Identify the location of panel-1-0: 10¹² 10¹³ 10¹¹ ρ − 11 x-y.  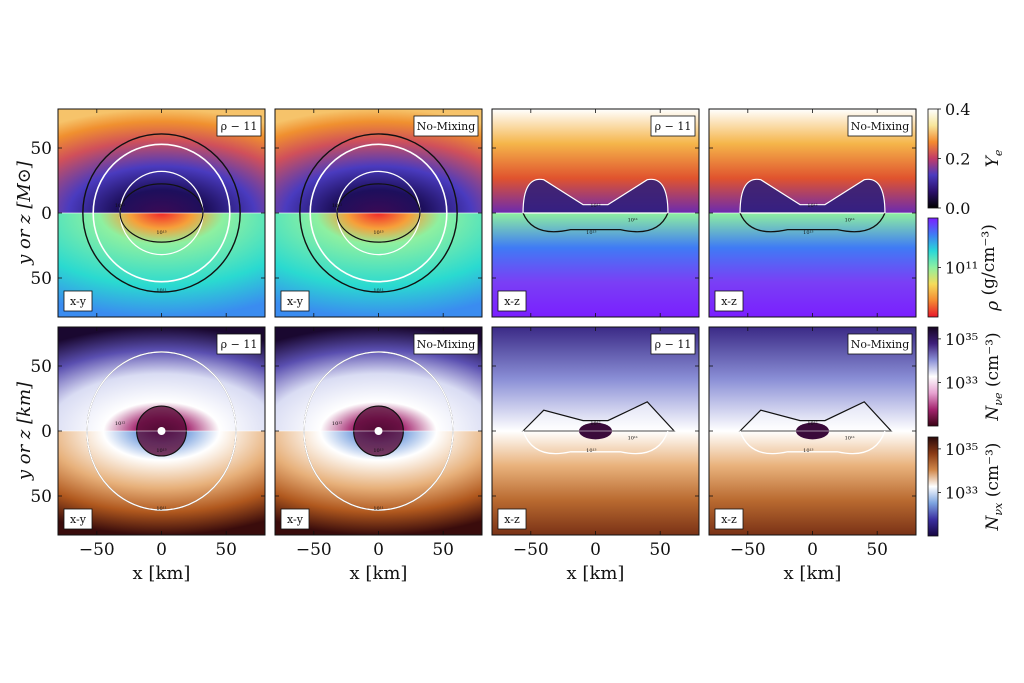
(161, 431).